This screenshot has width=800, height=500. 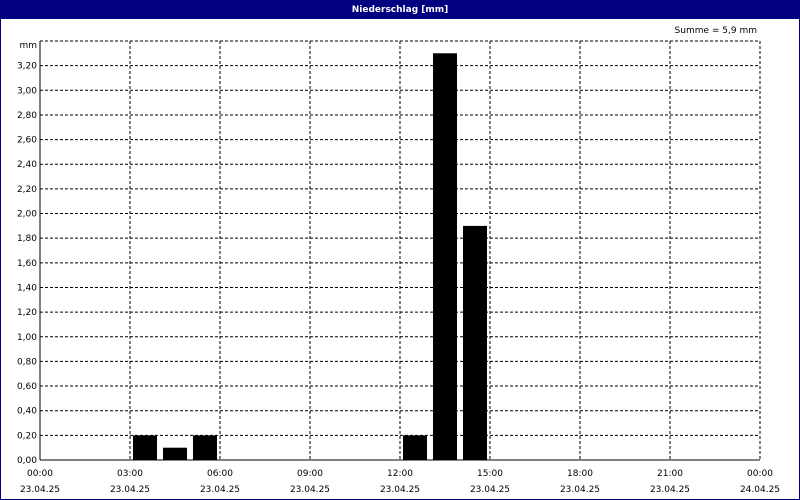 What do you see at coordinates (27, 190) in the screenshot?
I see `y-tick-label-11: 2,20` at bounding box center [27, 190].